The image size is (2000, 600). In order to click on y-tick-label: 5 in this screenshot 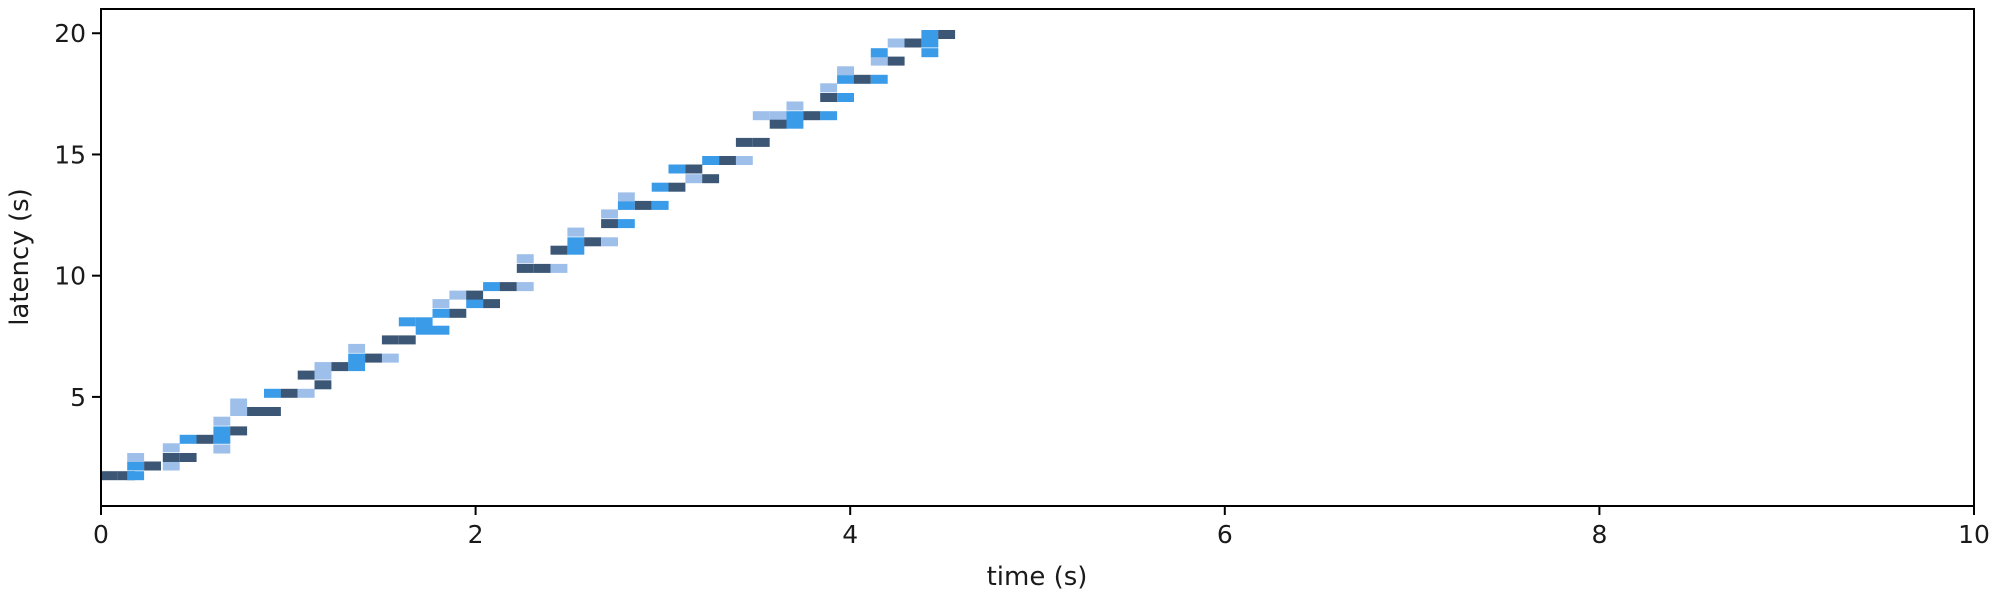, I will do `click(78, 397)`.